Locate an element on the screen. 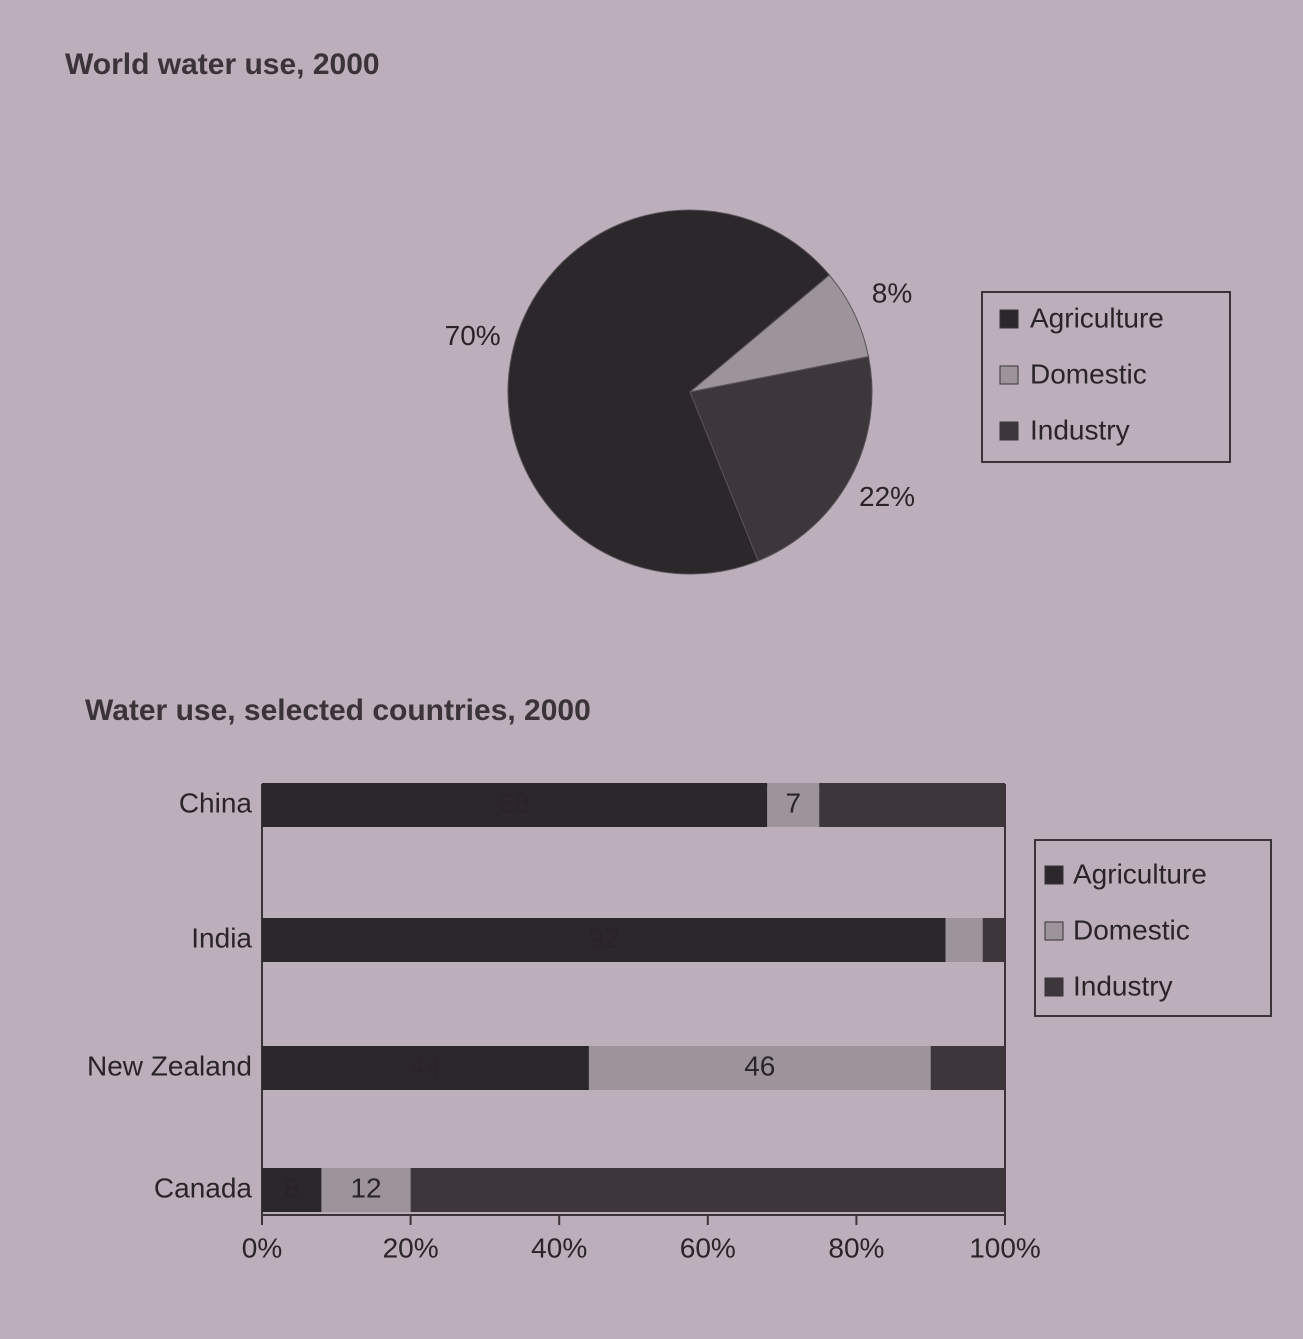 The width and height of the screenshot is (1303, 1339). x-tick-label: 60% is located at coordinates (708, 1247).